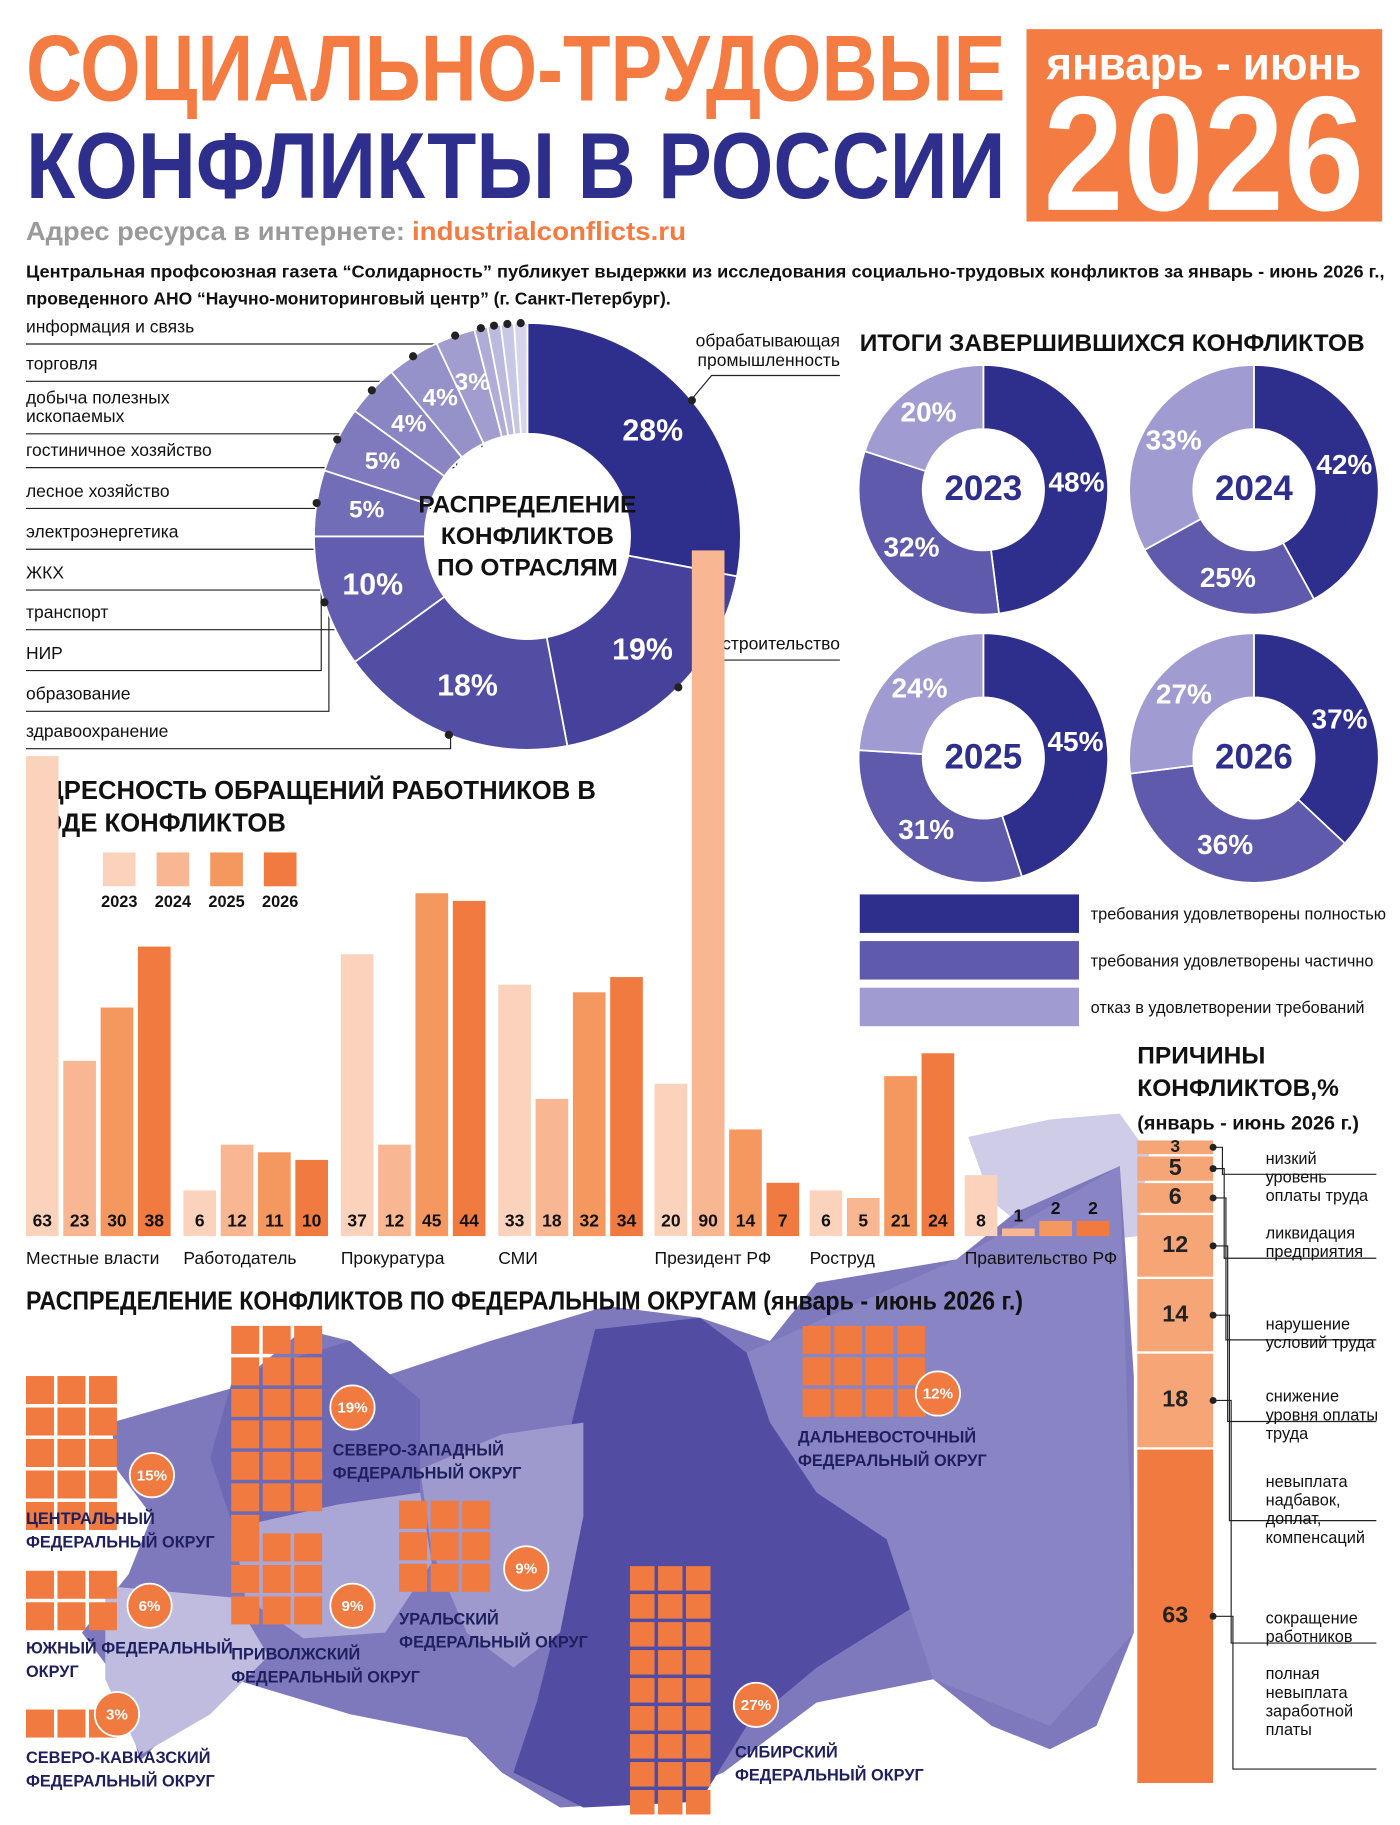  I want to click on value-label: 90, so click(707, 1221).